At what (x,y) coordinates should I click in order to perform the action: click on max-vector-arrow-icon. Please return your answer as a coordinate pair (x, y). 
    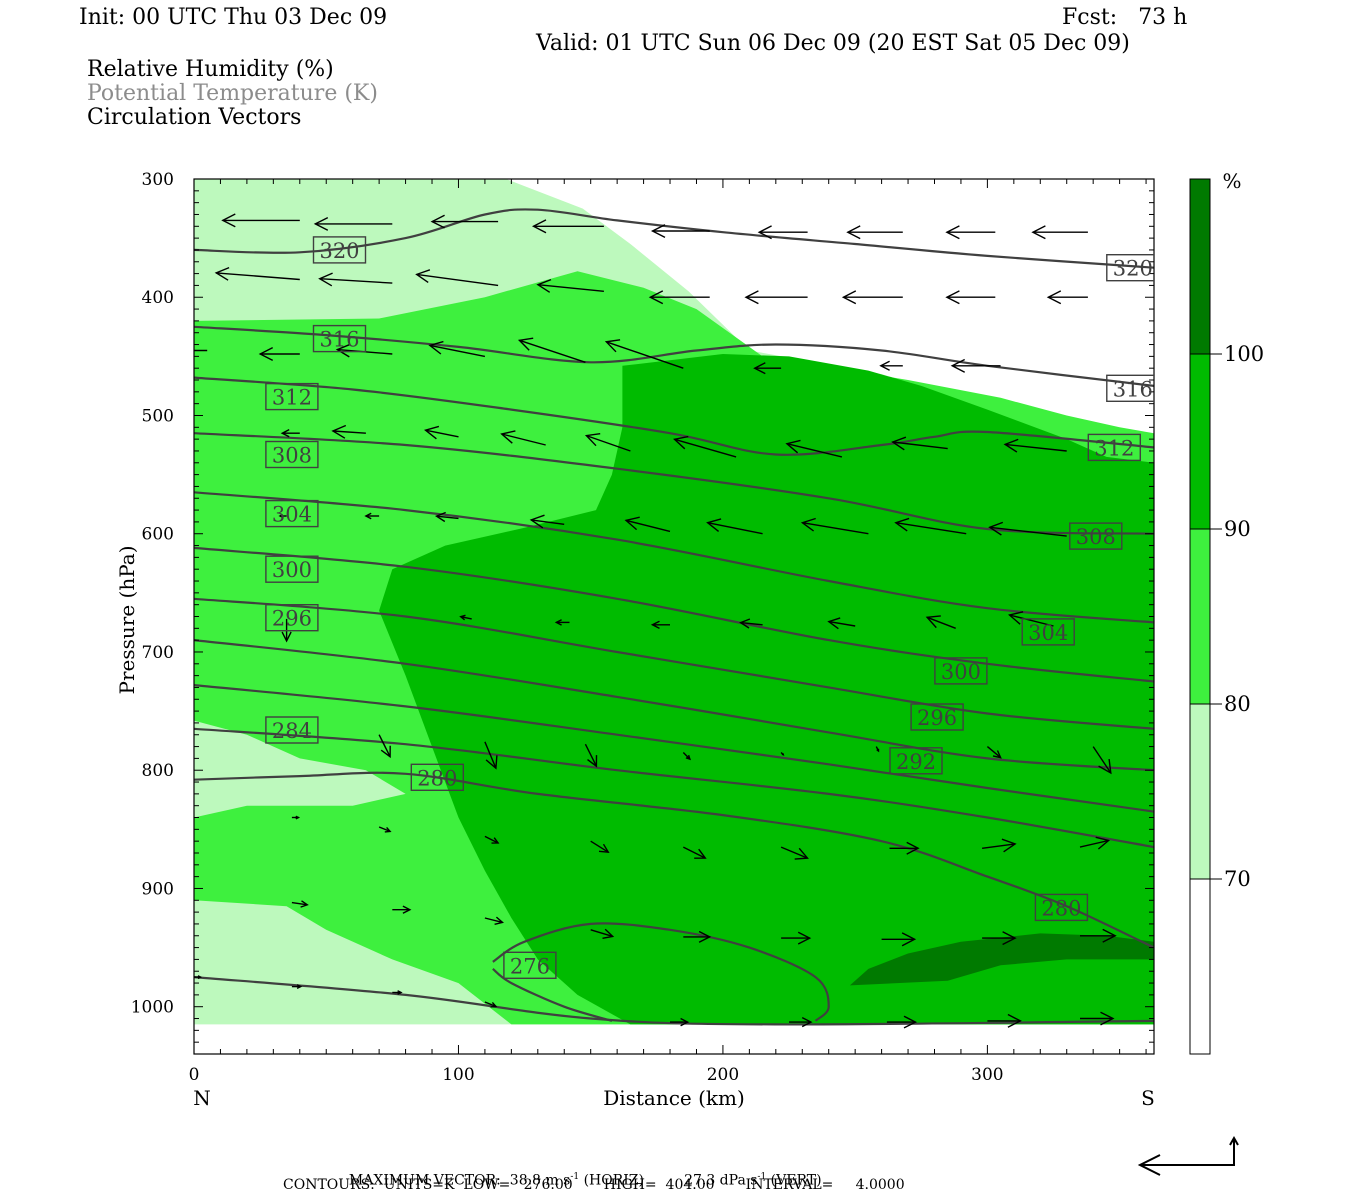
    Looking at the image, I should click on (1188, 1155).